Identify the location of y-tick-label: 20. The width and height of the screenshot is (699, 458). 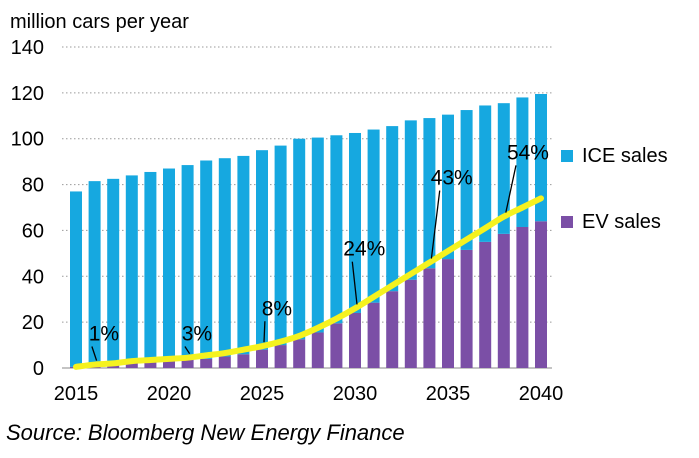
(33, 323).